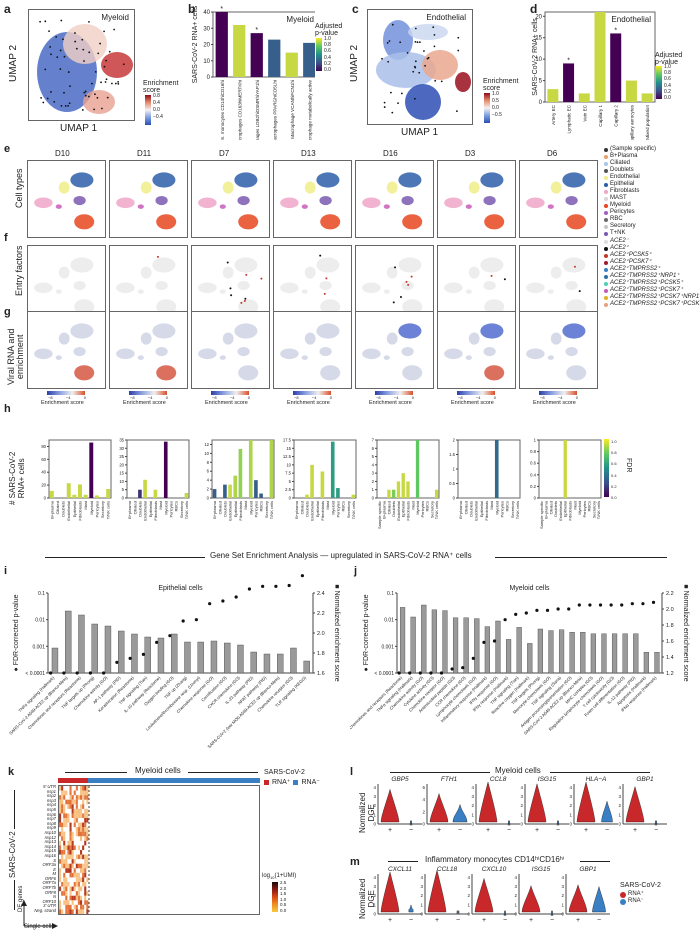  What do you see at coordinates (206, 444) in the screenshot?
I see `y-tick-label: 12` at bounding box center [206, 444].